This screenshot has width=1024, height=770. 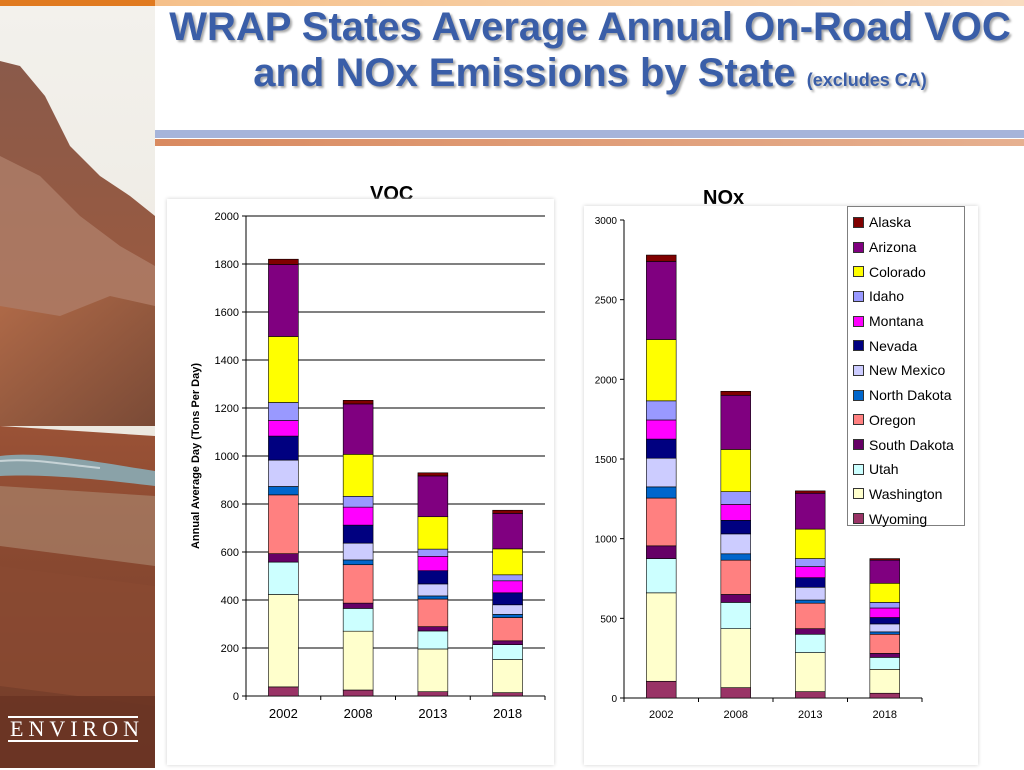 What do you see at coordinates (906, 296) in the screenshot?
I see `legend-item-idaho: Idaho` at bounding box center [906, 296].